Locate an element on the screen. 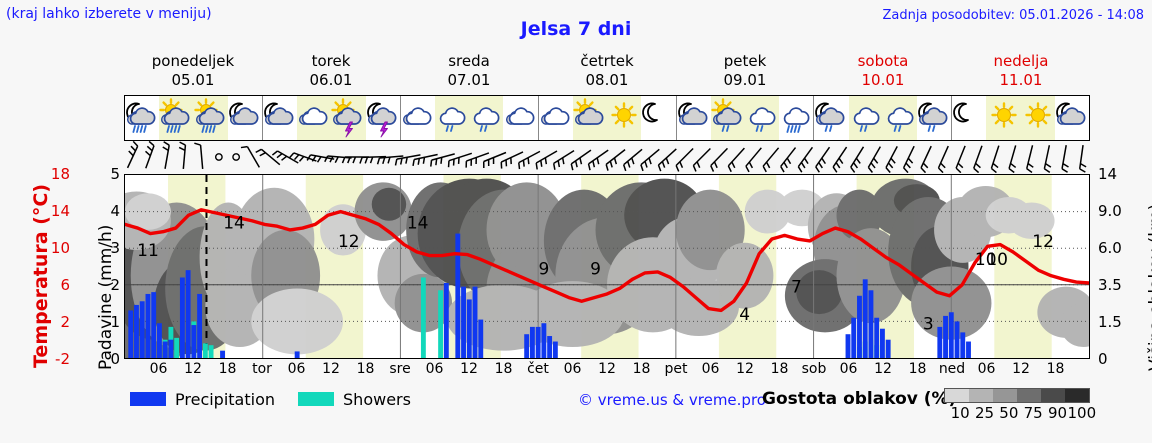  time-tick-18-26: 18 is located at coordinates (1055, 369).